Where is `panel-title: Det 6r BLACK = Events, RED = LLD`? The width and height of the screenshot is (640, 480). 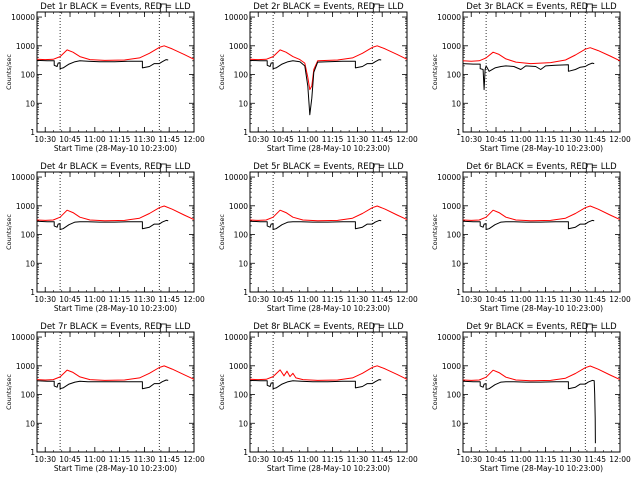
panel-title: Det 6r BLACK = Events, RED = LLD is located at coordinates (541, 167).